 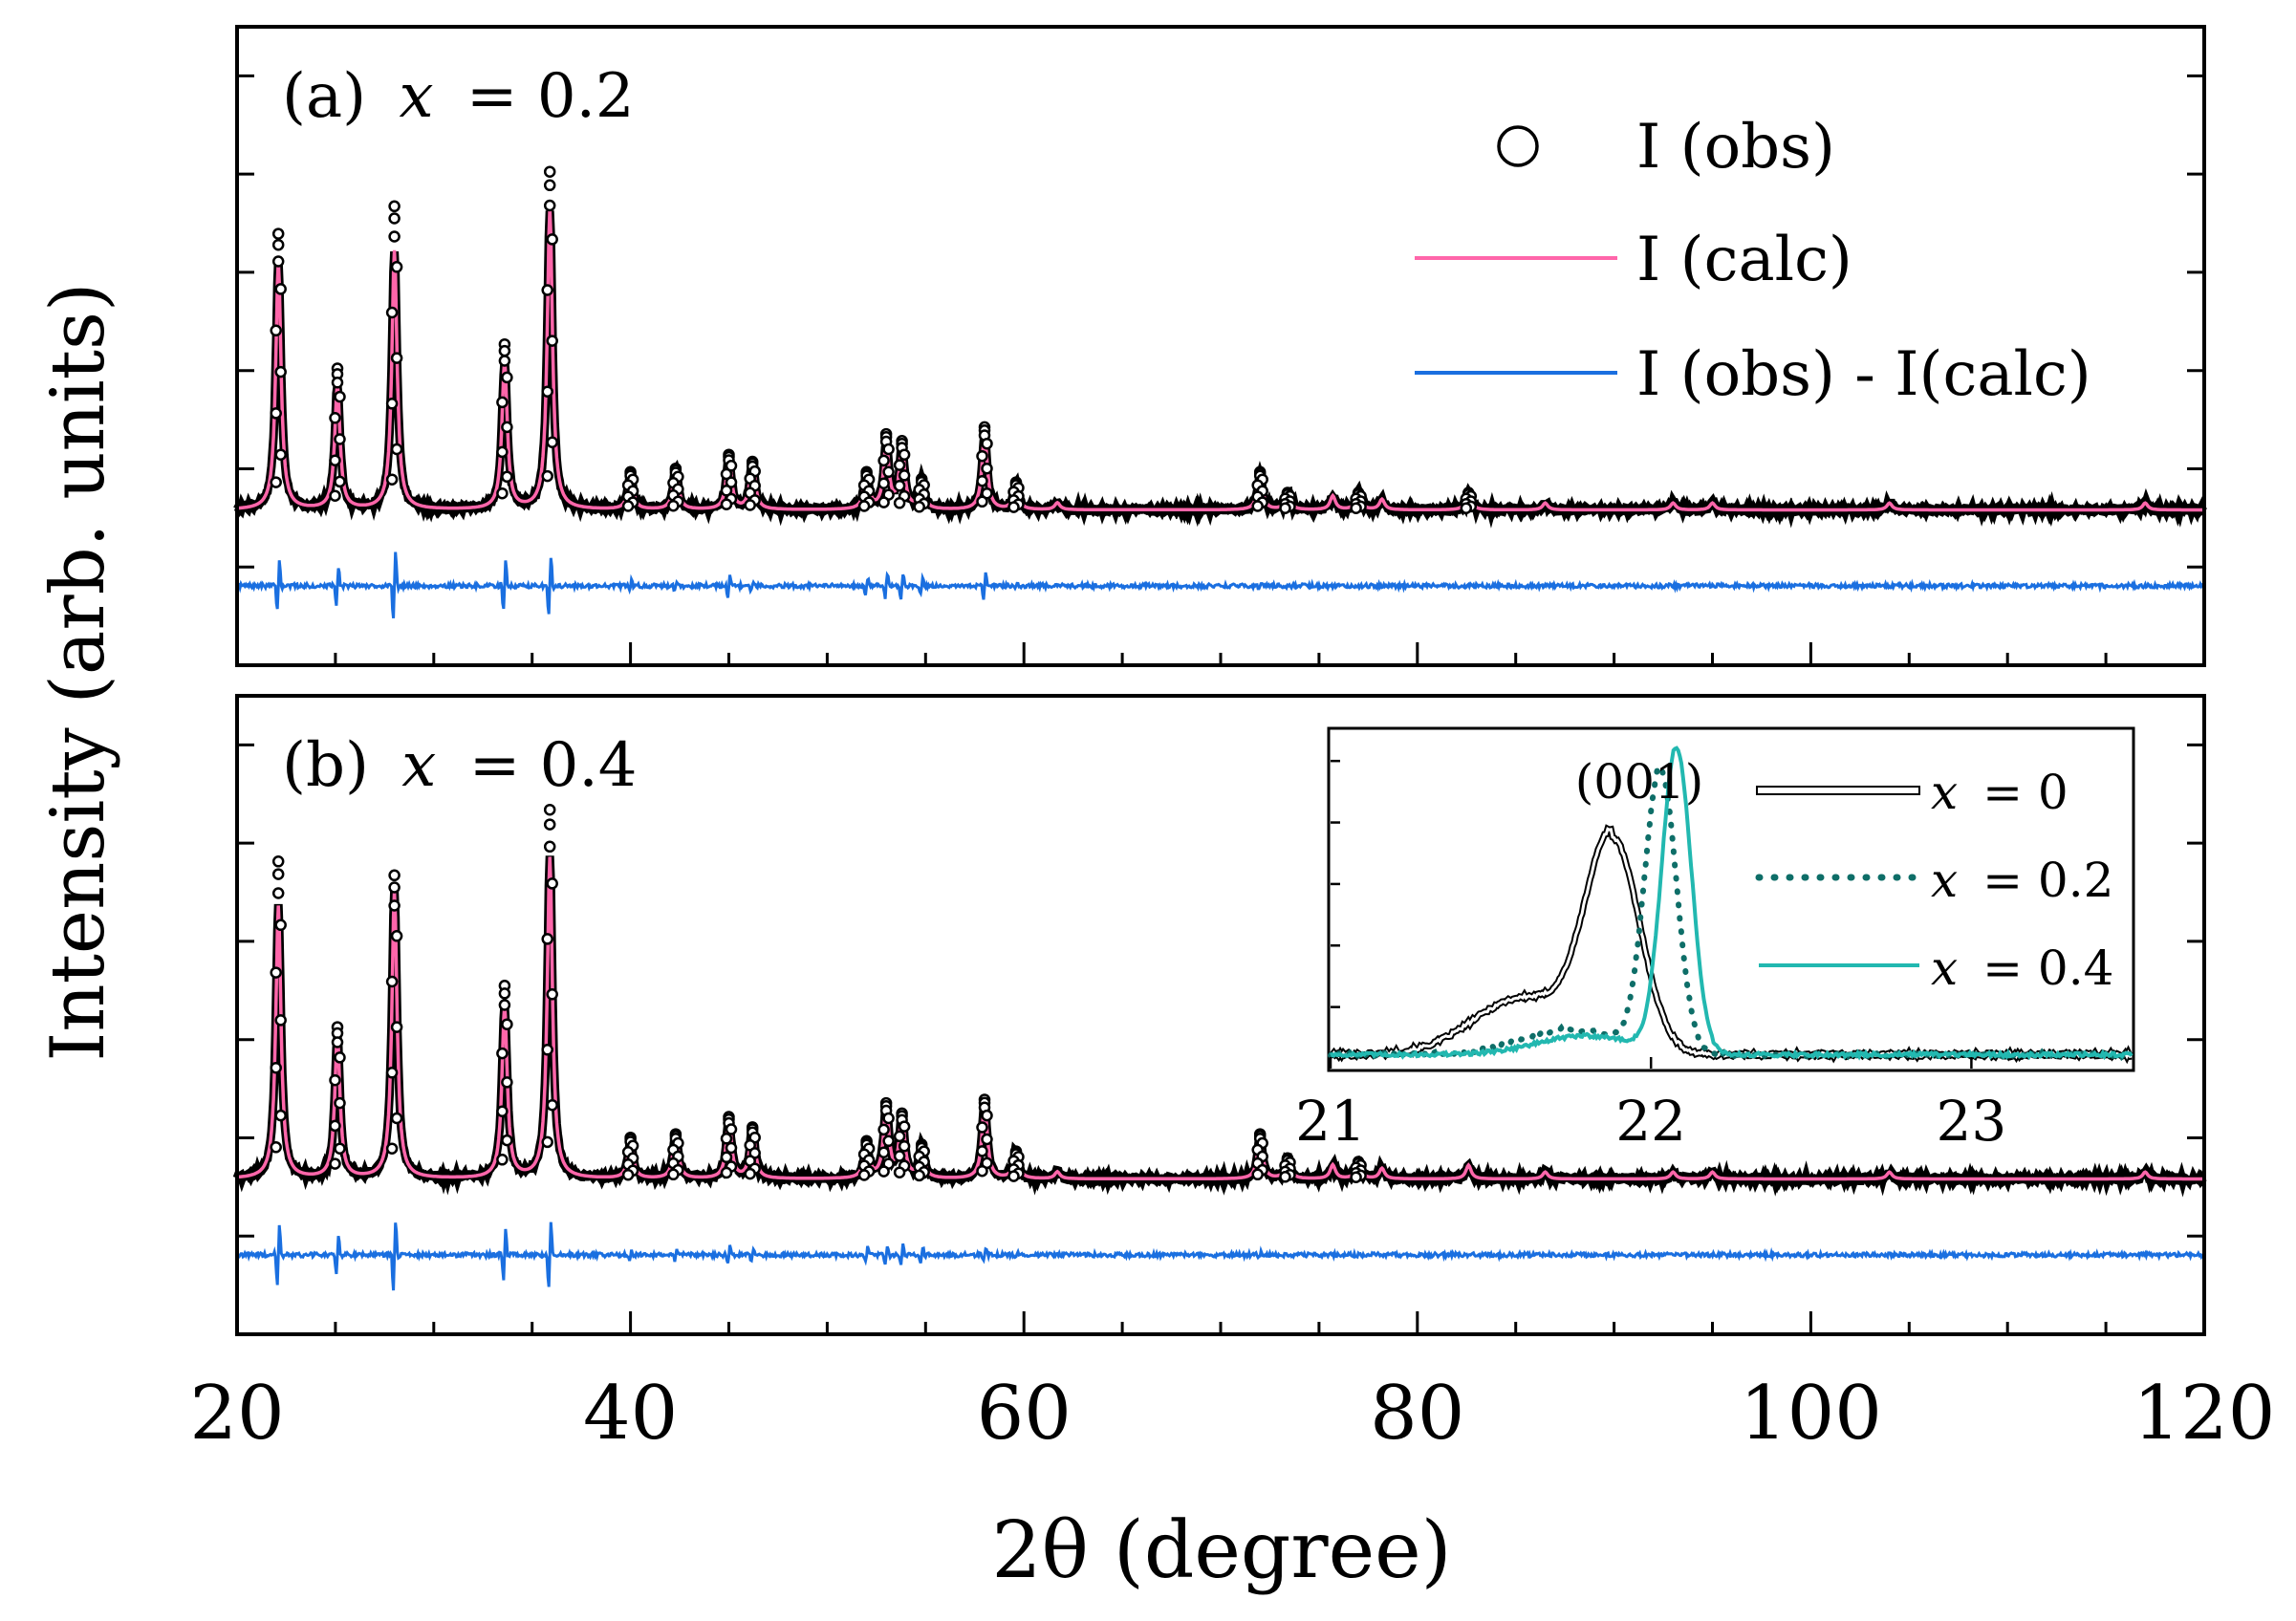 I want to click on panel-b-diff-line, so click(x=1220, y=1256).